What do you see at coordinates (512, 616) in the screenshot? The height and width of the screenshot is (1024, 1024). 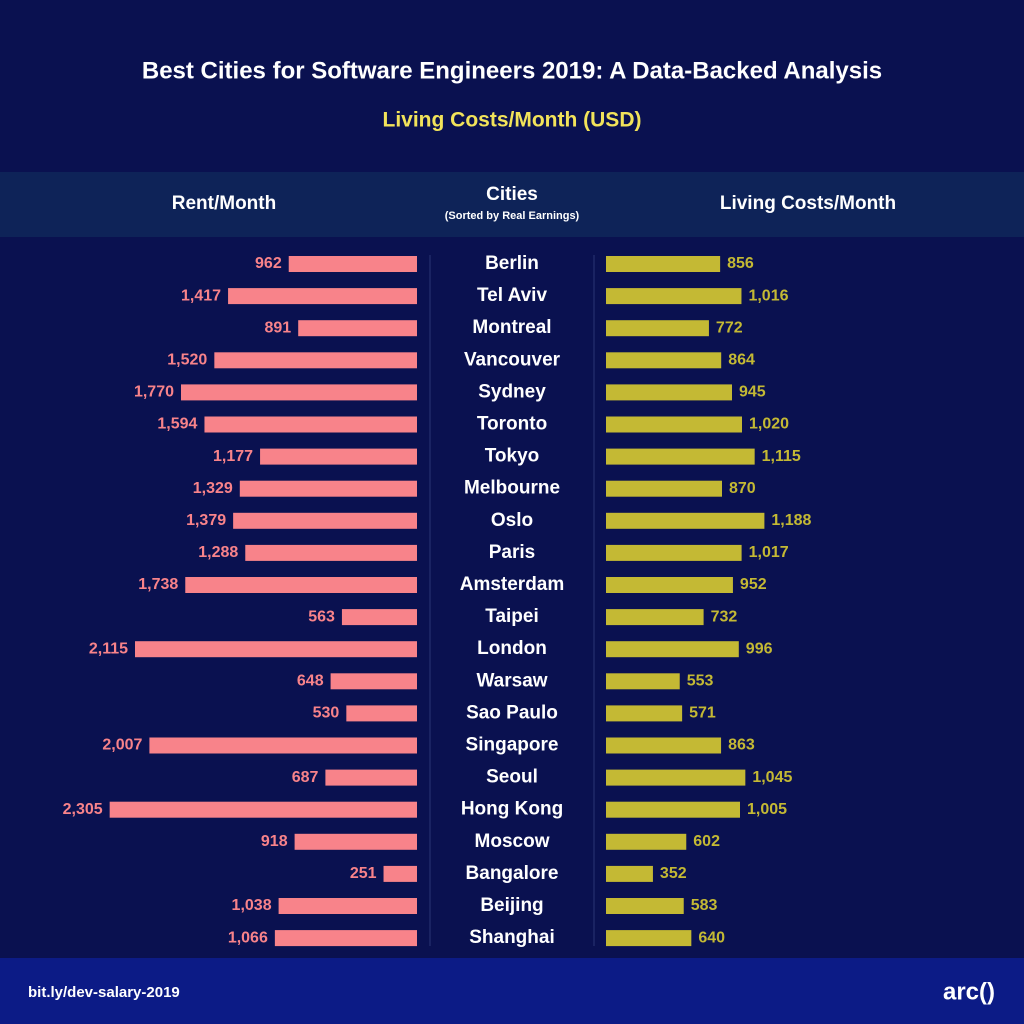 I see `category-label: Taipei` at bounding box center [512, 616].